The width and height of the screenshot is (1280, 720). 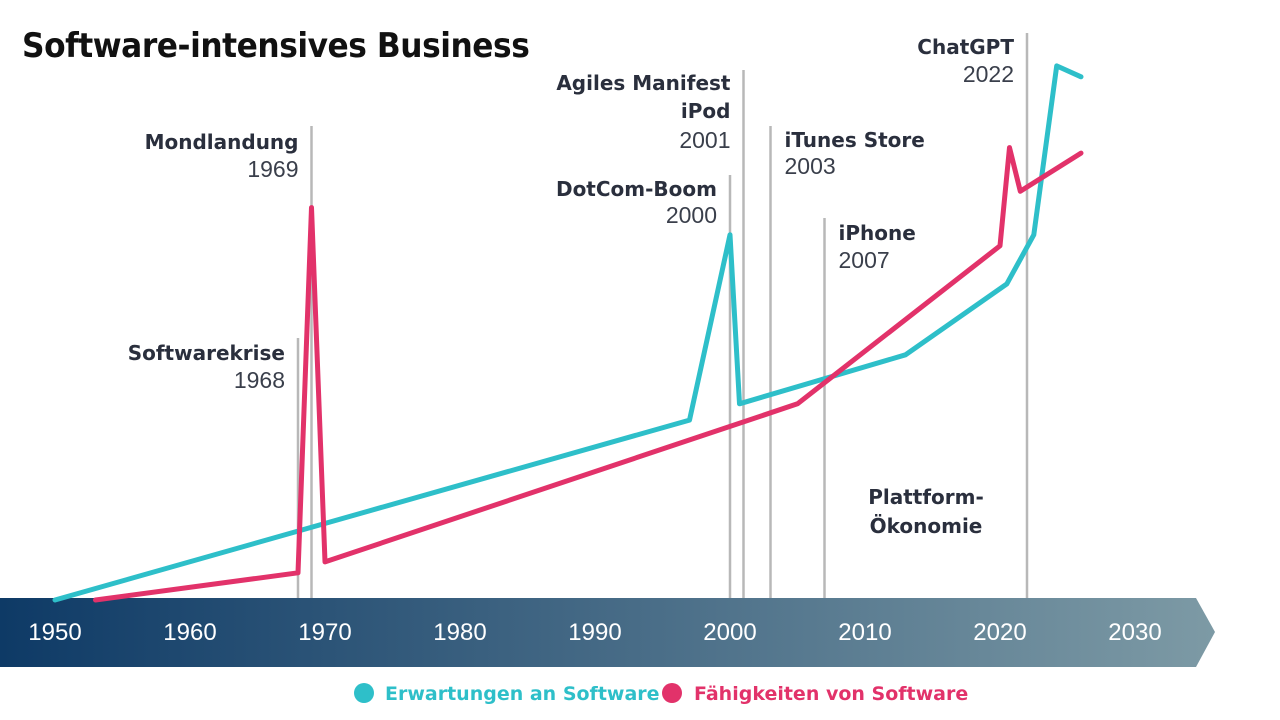 What do you see at coordinates (643, 83) in the screenshot?
I see `event-name-agiles-manifest: Agiles Manifest` at bounding box center [643, 83].